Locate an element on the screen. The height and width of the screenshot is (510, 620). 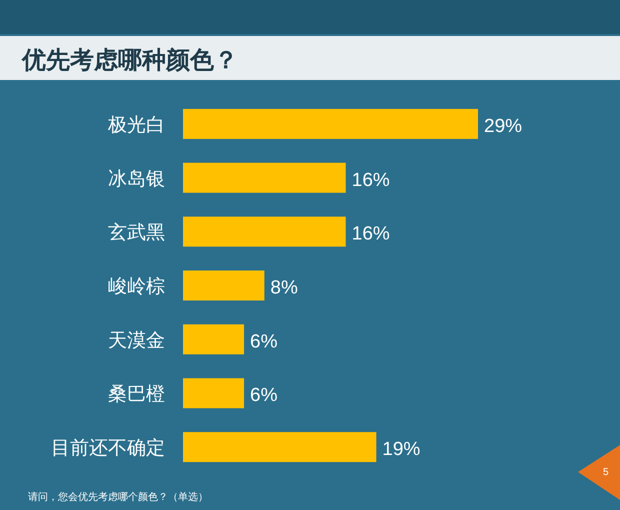
data-label: 19% is located at coordinates (401, 449).